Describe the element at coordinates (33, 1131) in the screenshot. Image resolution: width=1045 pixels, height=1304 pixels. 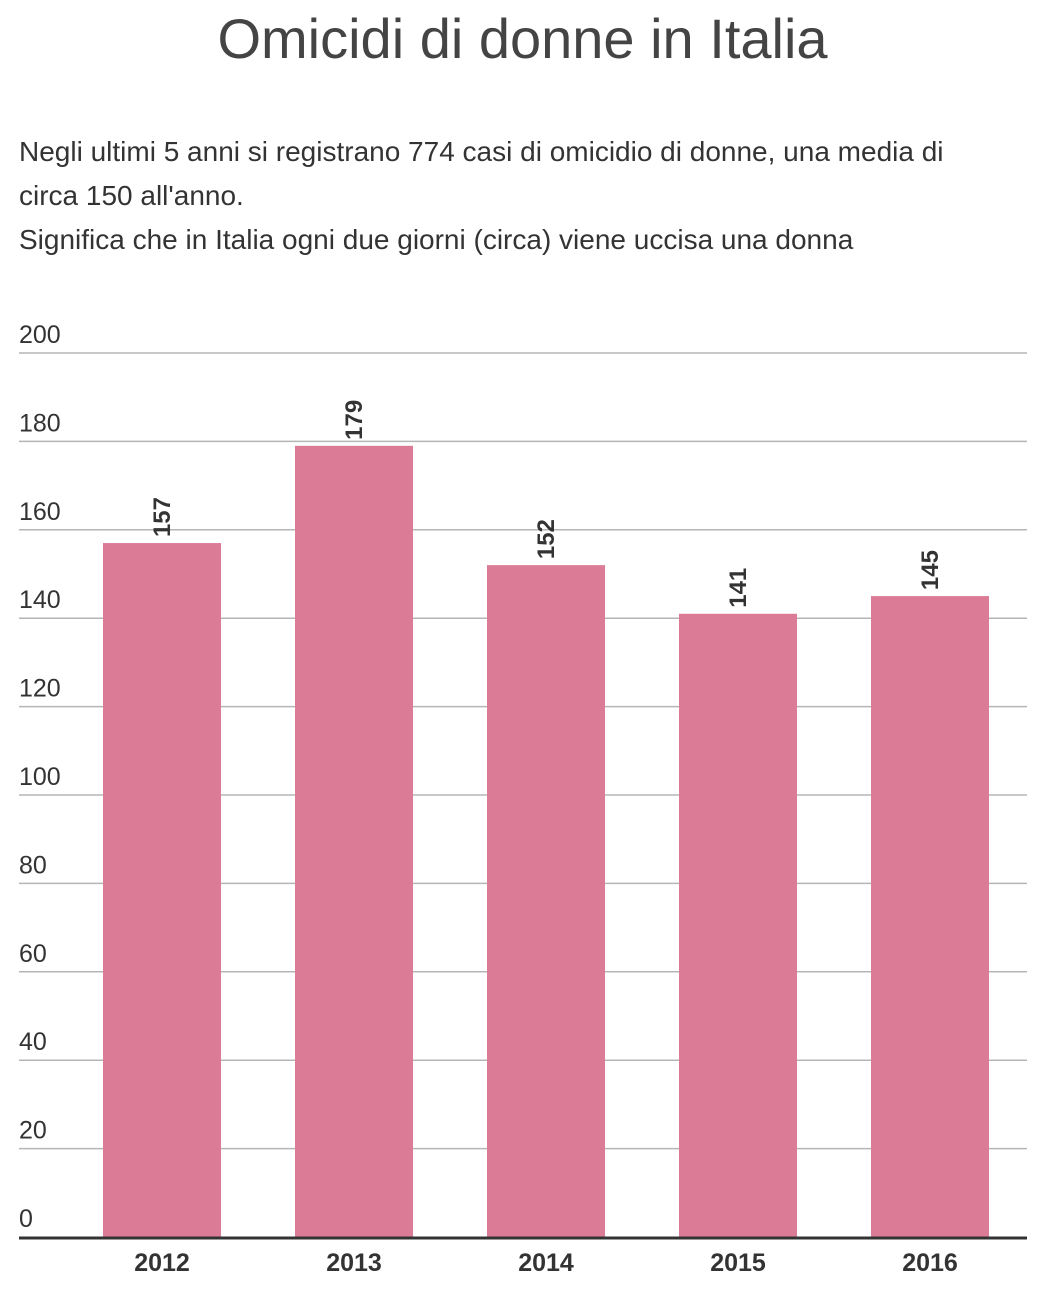
I see `y-tick-label: 20` at that location.